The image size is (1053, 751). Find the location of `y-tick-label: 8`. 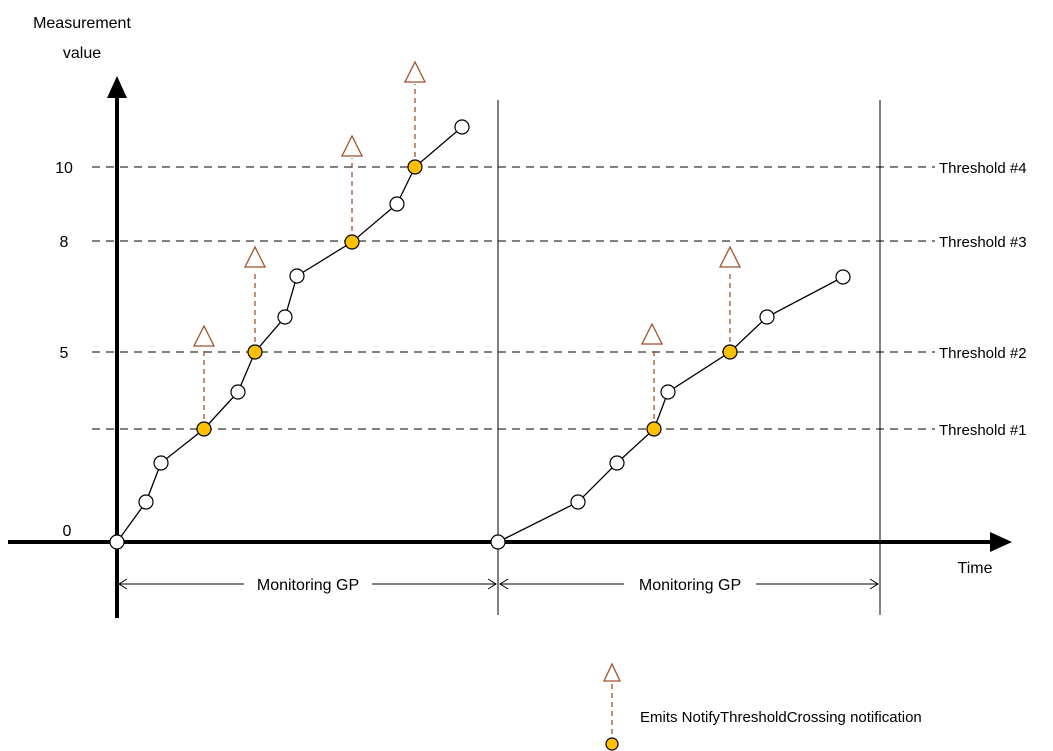

y-tick-label: 8 is located at coordinates (64, 242).